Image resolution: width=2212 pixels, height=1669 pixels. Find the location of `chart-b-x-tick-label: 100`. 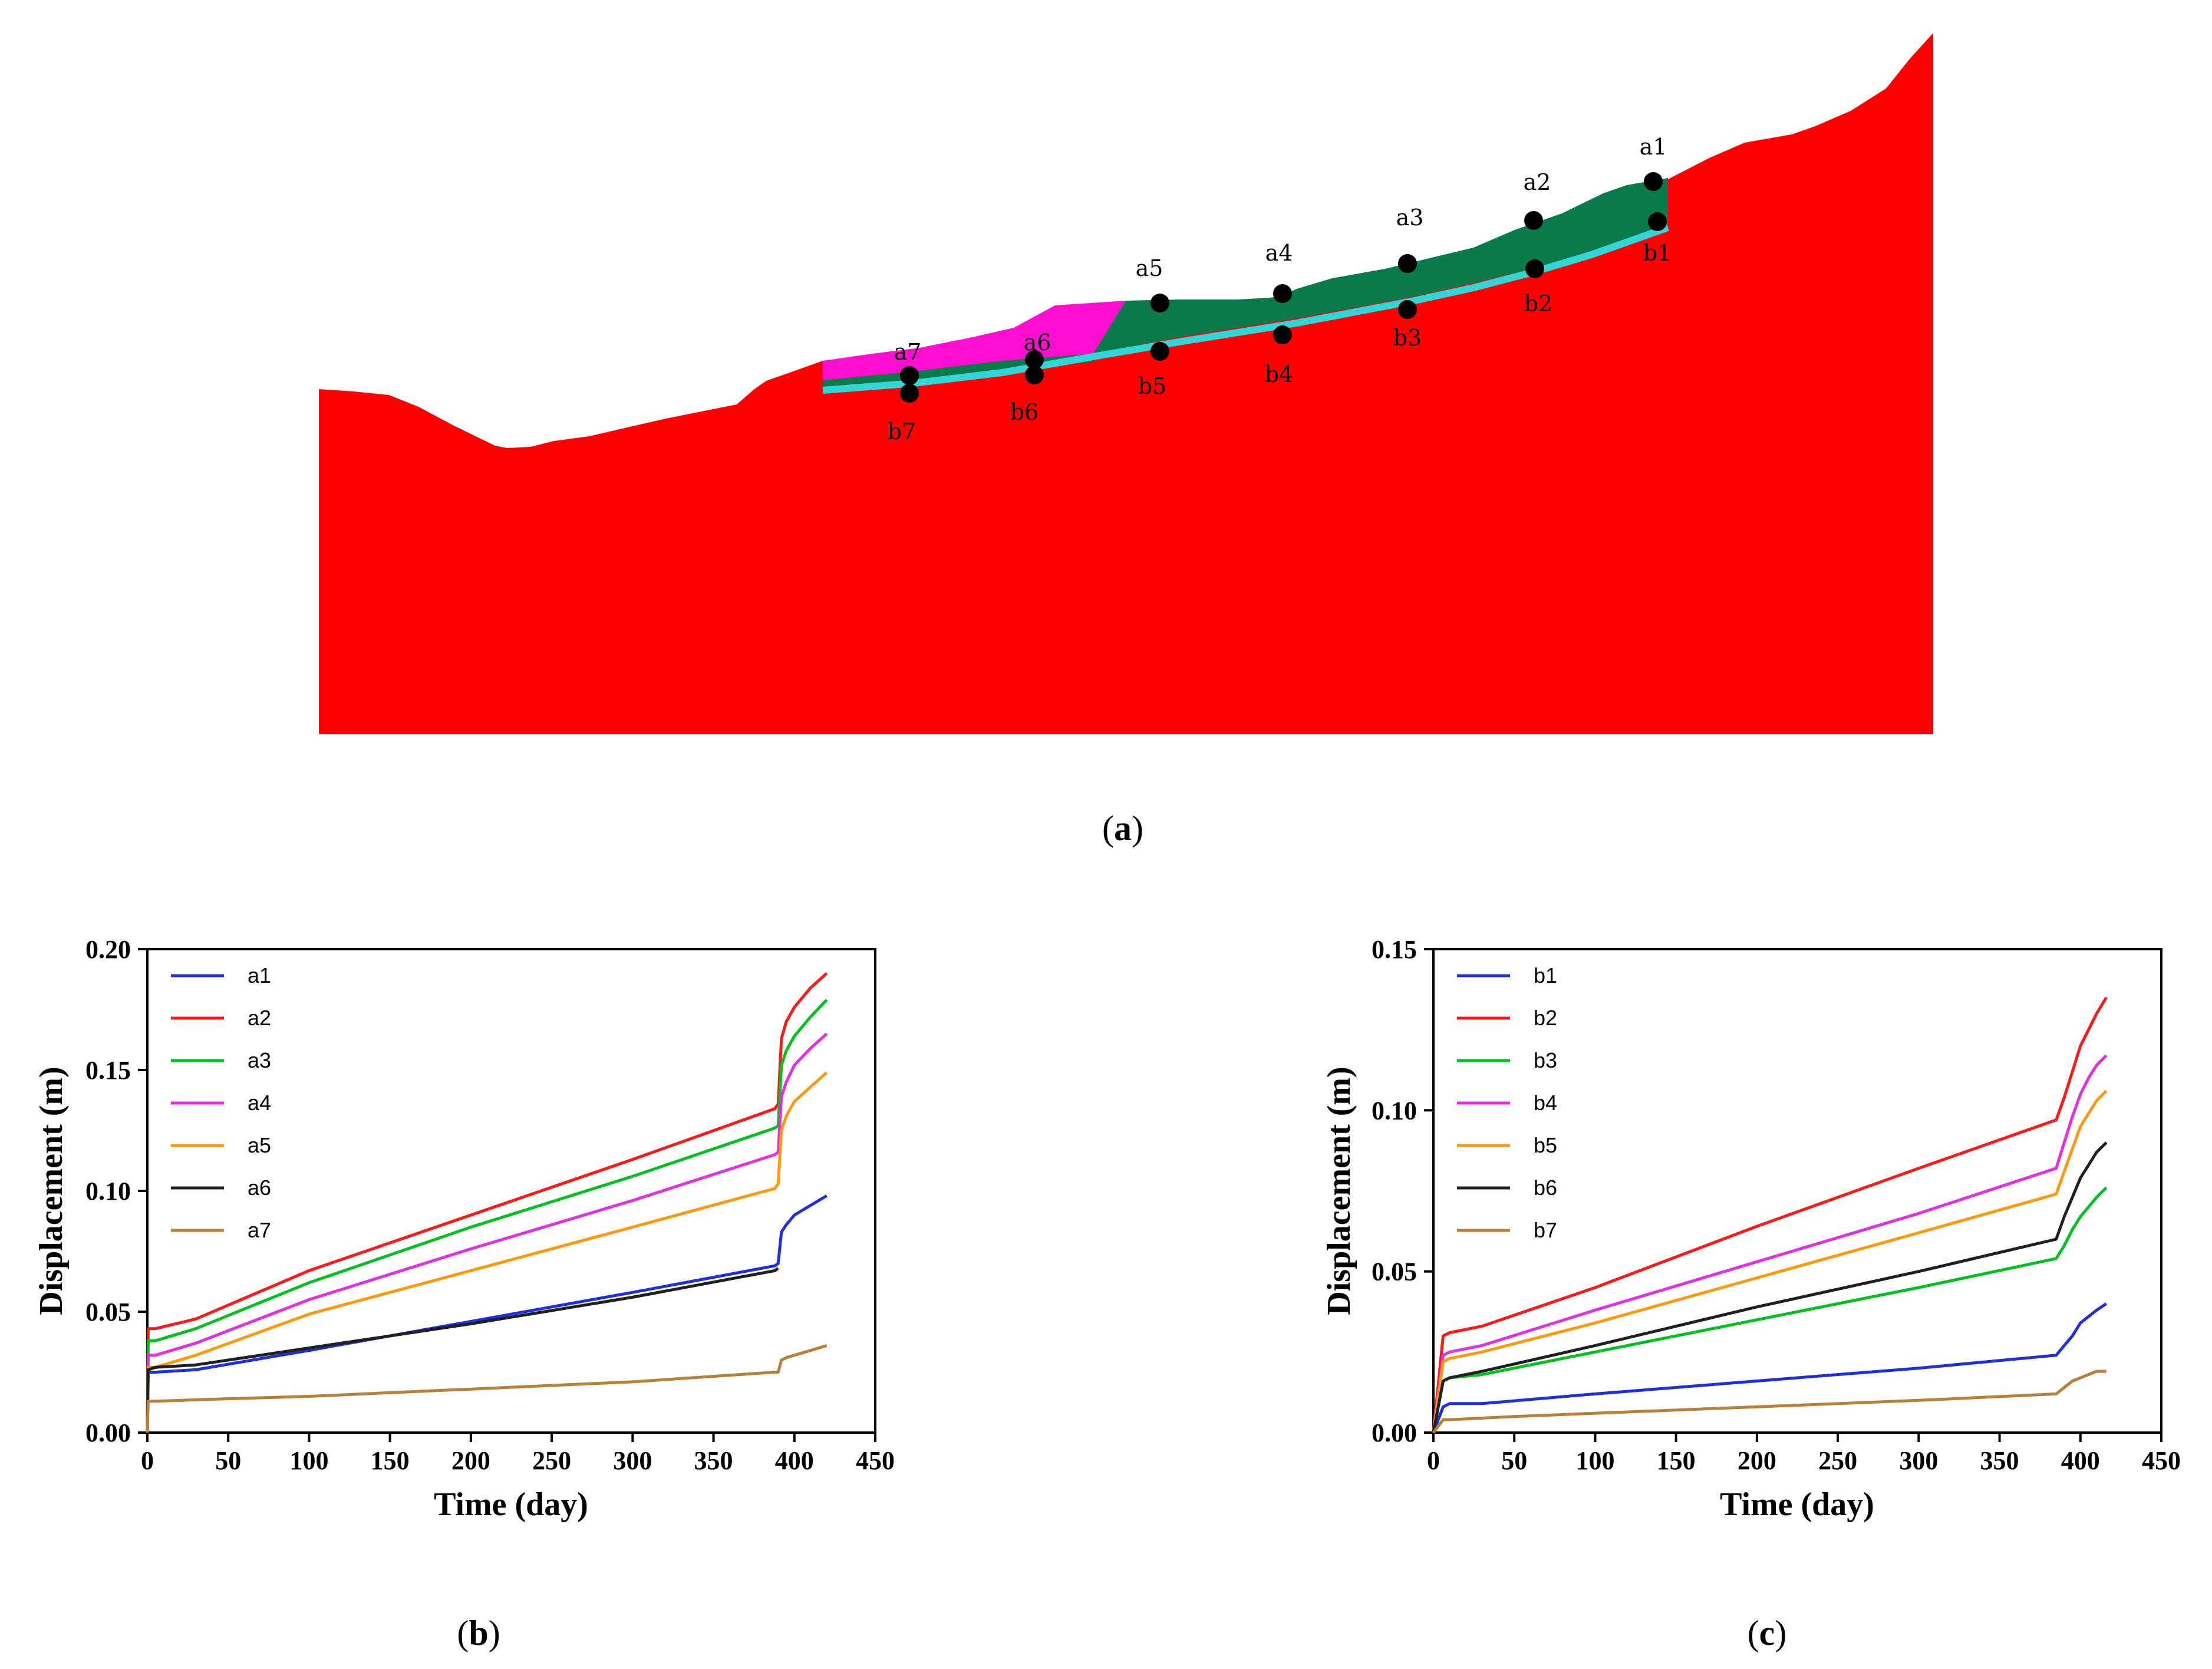

chart-b-x-tick-label: 100 is located at coordinates (309, 1461).